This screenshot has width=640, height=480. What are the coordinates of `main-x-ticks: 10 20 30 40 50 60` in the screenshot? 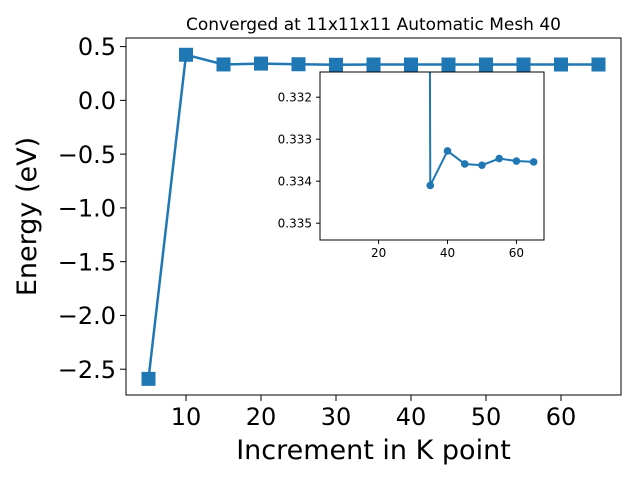 It's located at (374, 413).